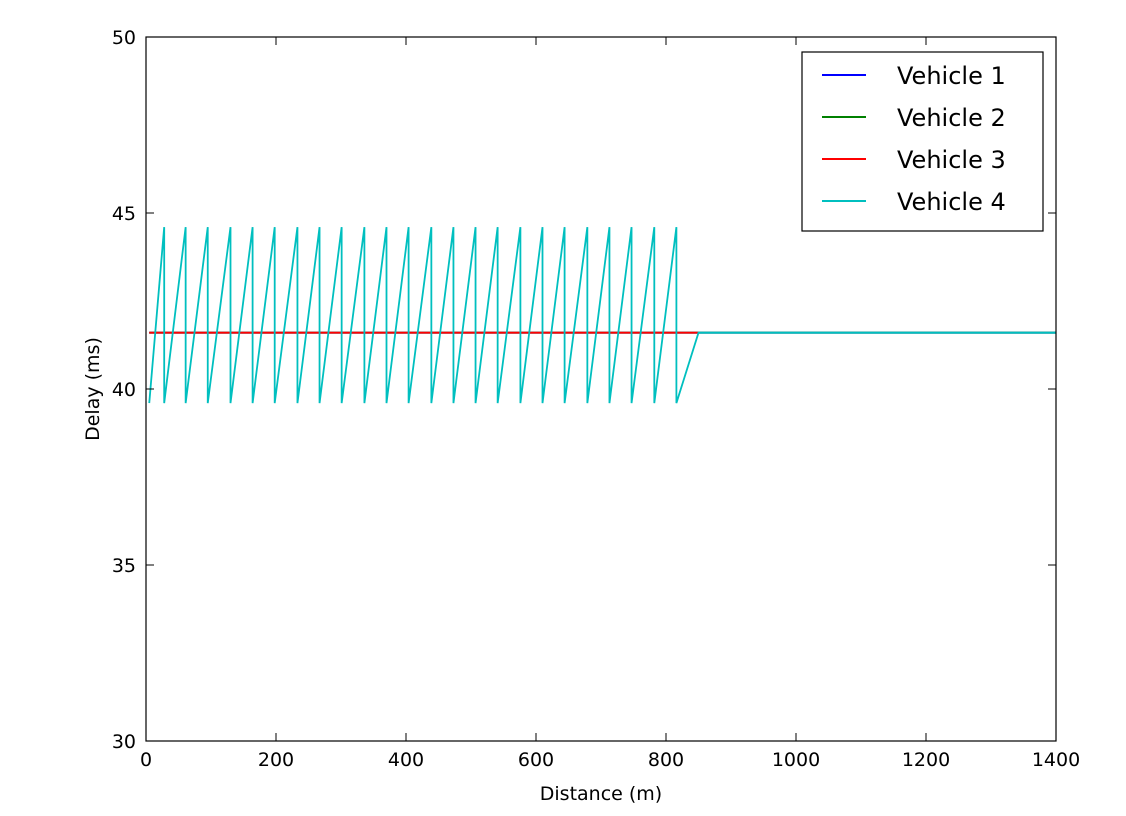 The width and height of the screenshot is (1126, 816). I want to click on x-tick-label: 200, so click(276, 760).